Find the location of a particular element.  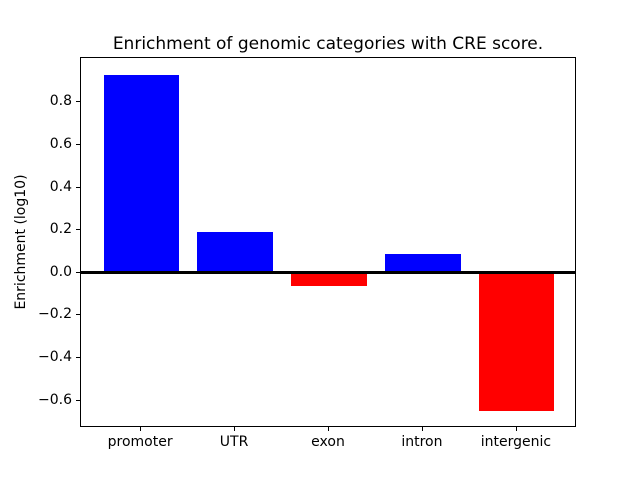

bar-promoter is located at coordinates (141, 173).